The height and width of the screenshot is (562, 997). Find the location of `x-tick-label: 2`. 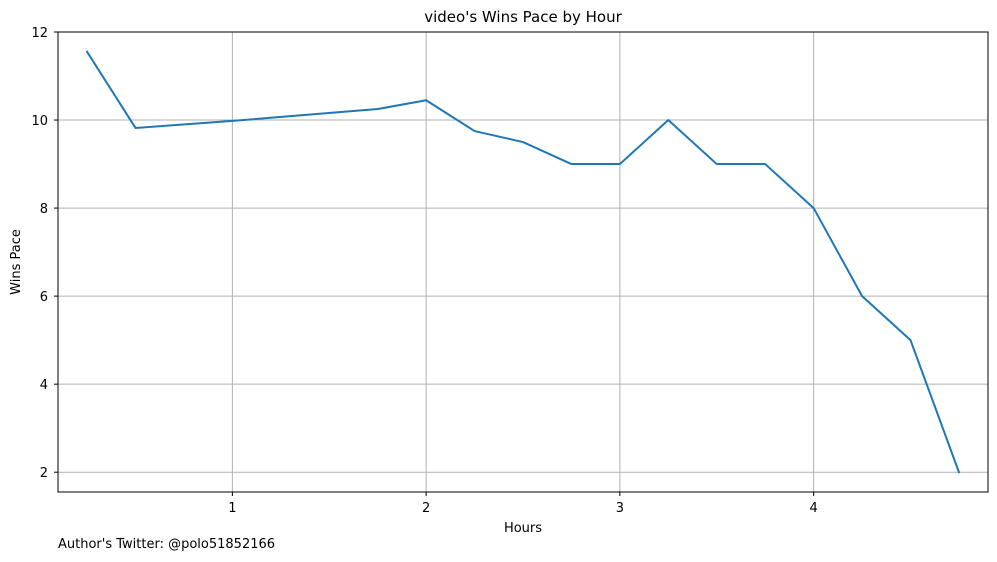

x-tick-label: 2 is located at coordinates (426, 508).